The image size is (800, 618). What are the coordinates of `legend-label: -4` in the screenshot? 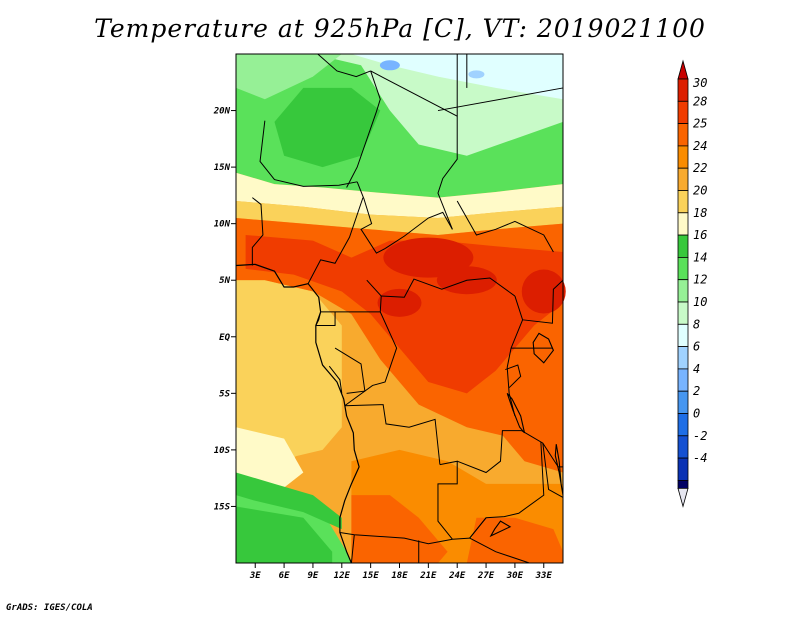 It's located at (700, 458).